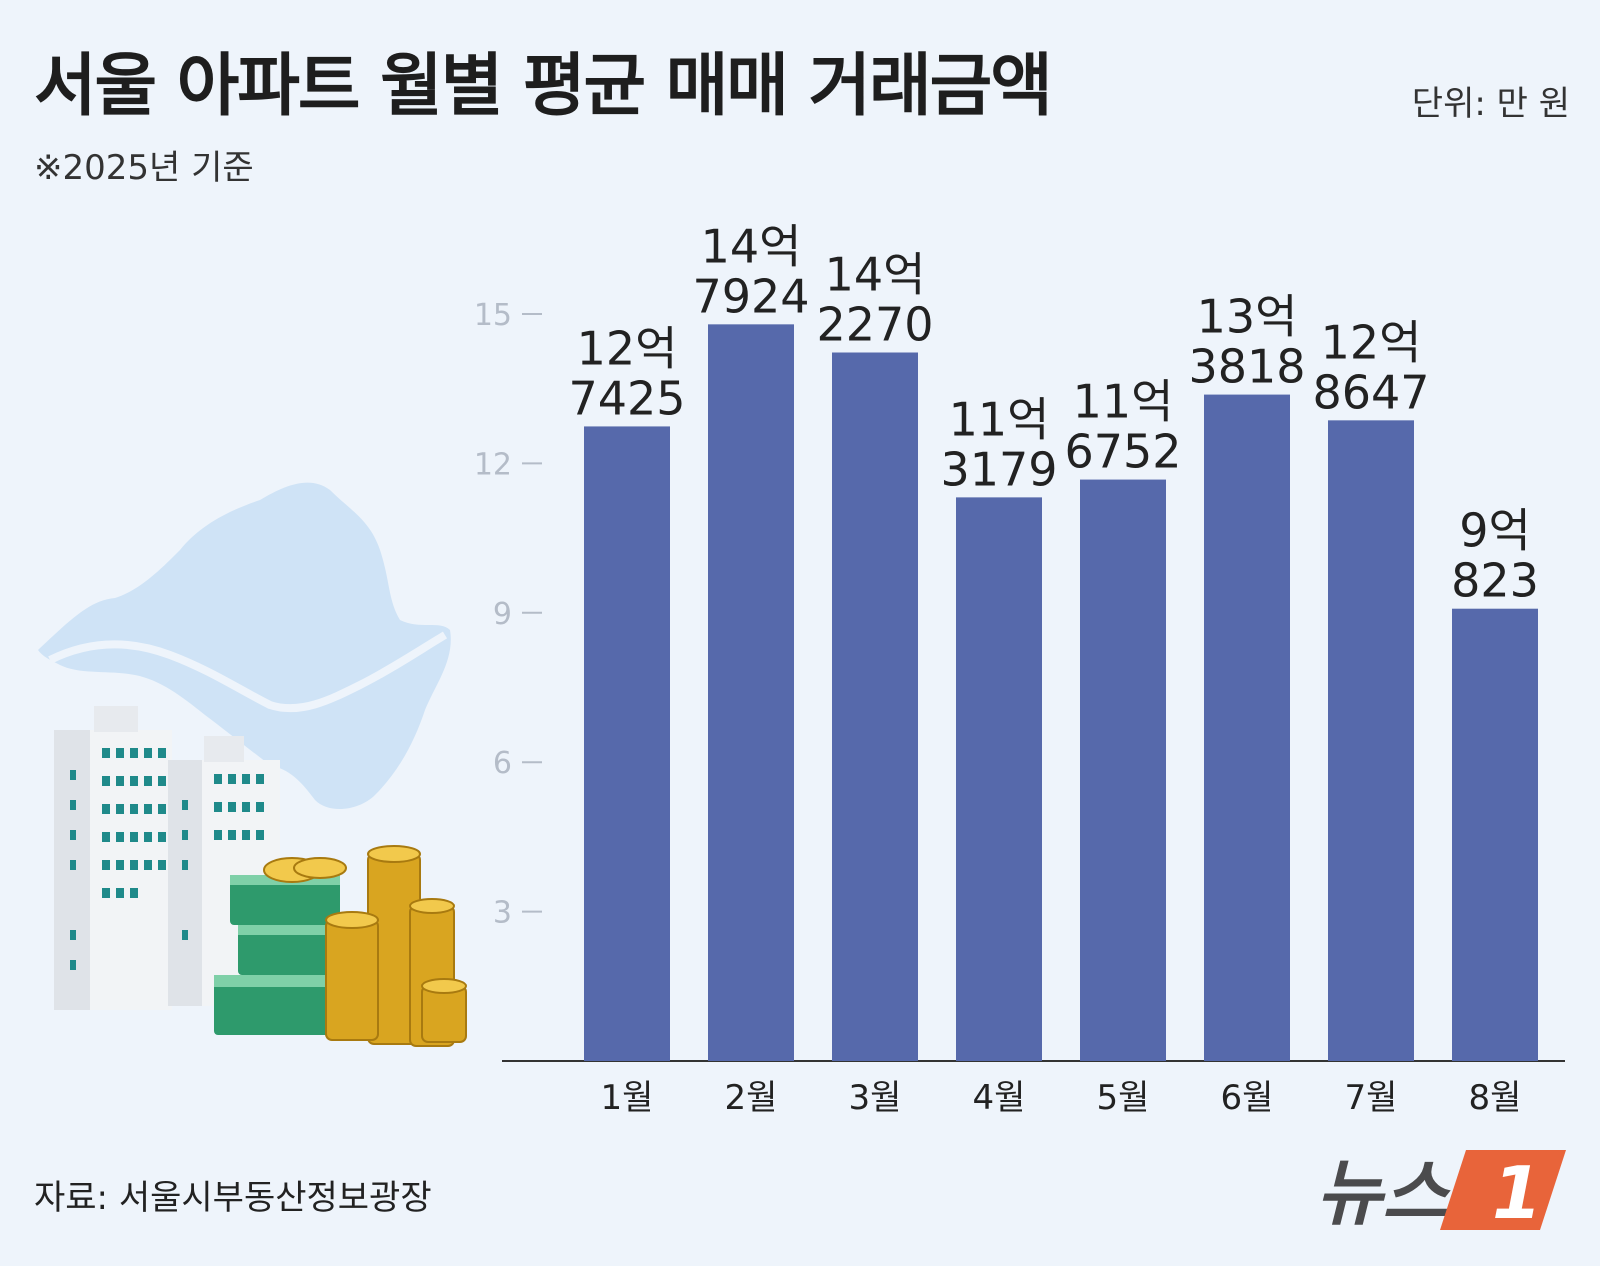 This screenshot has height=1266, width=1600. I want to click on data-label: 823, so click(1495, 581).